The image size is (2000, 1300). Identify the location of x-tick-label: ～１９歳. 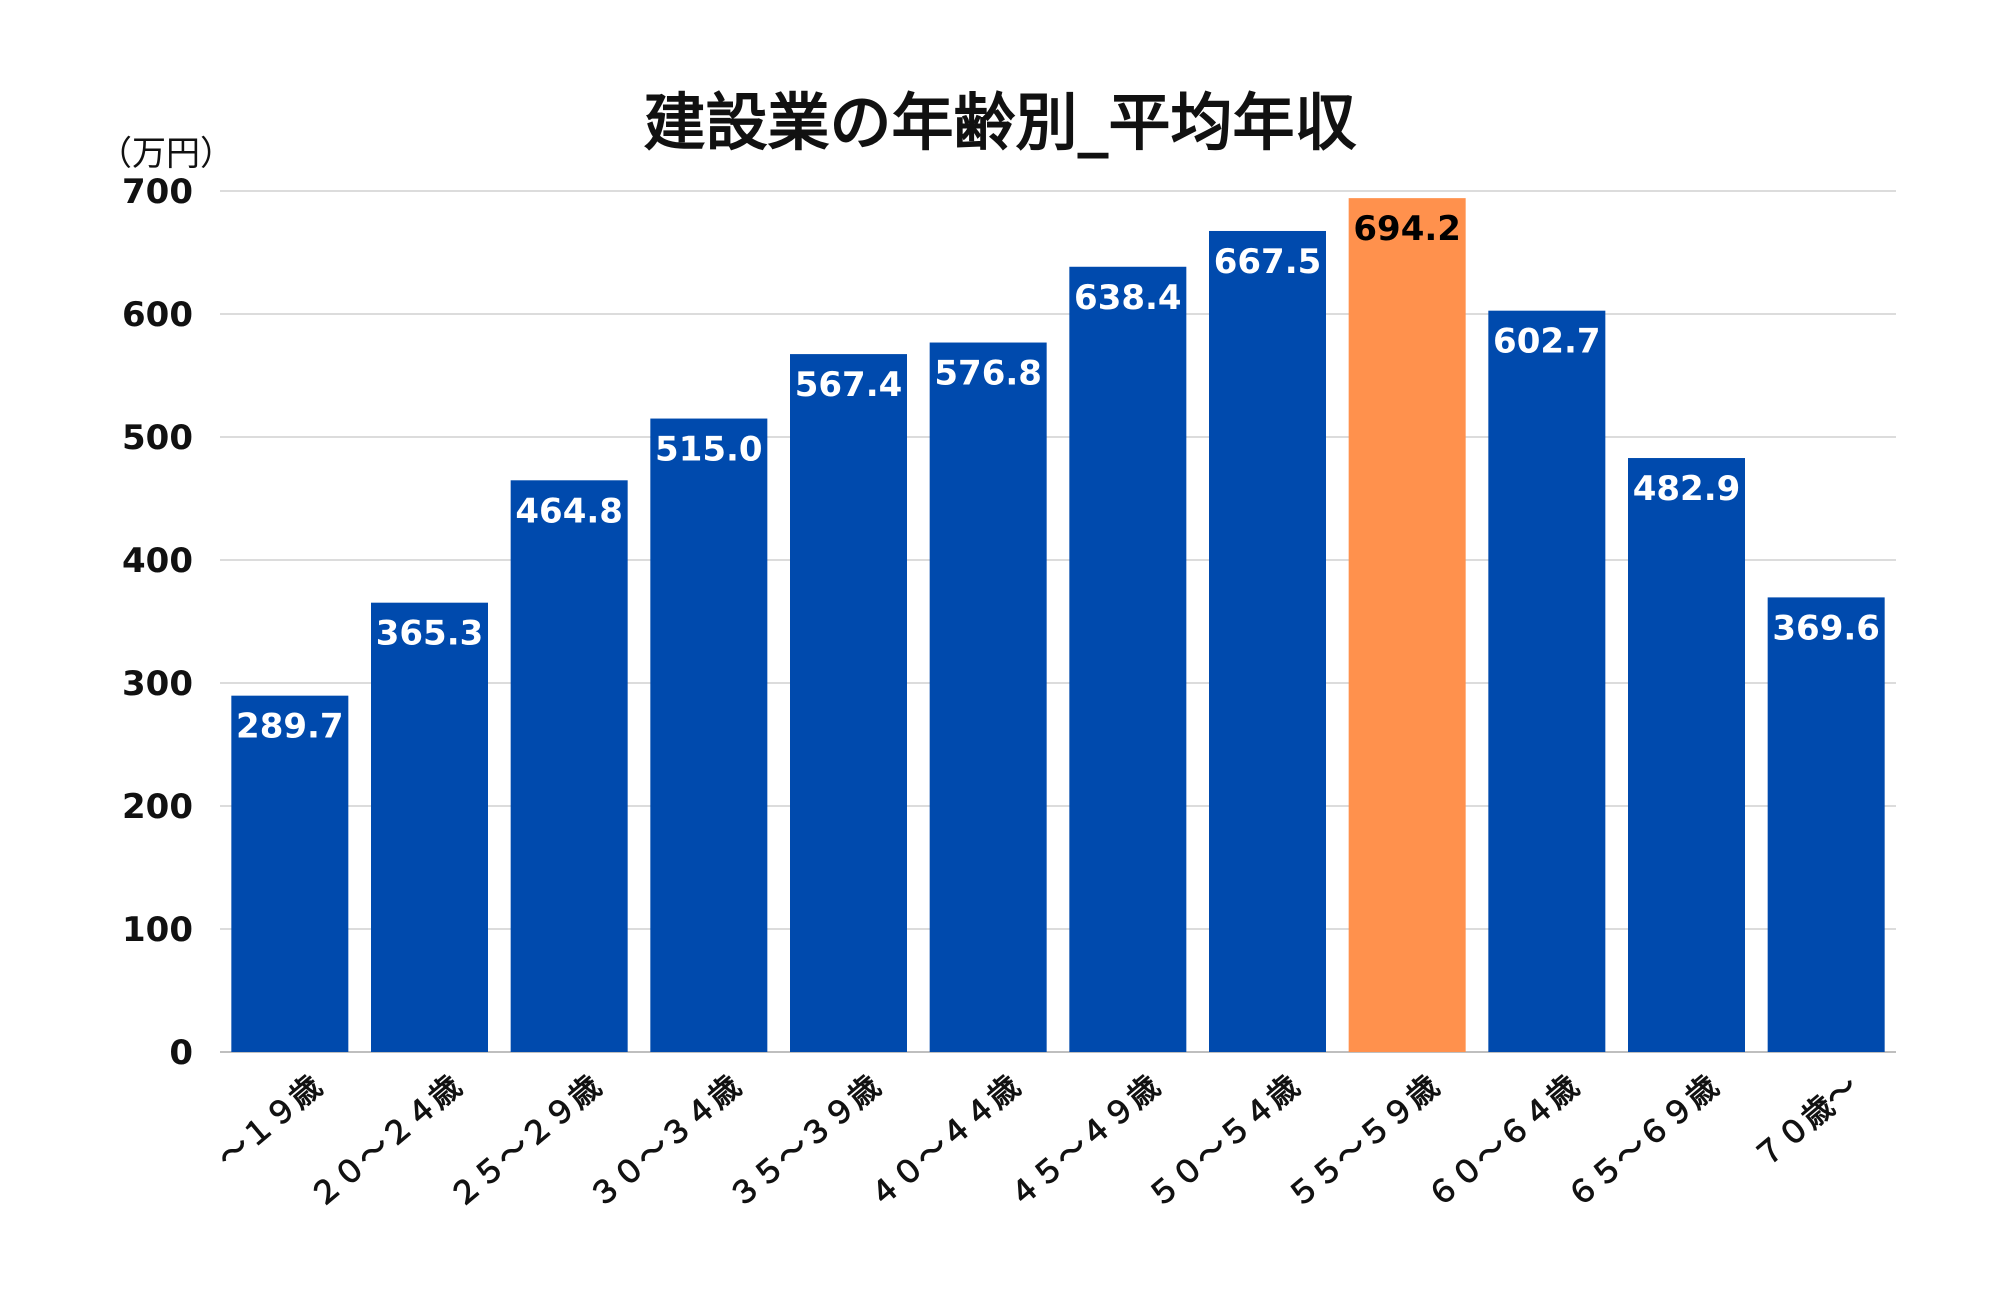
(270, 1122).